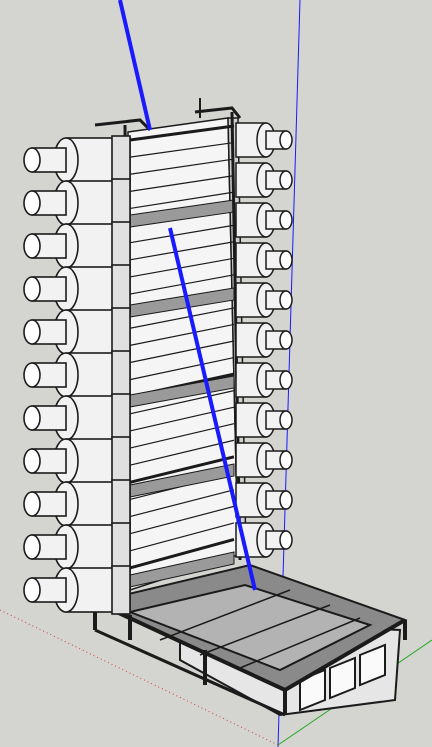 The image size is (432, 747). Describe the element at coordinates (135, 65) in the screenshot. I see `blue-guide-top` at that location.